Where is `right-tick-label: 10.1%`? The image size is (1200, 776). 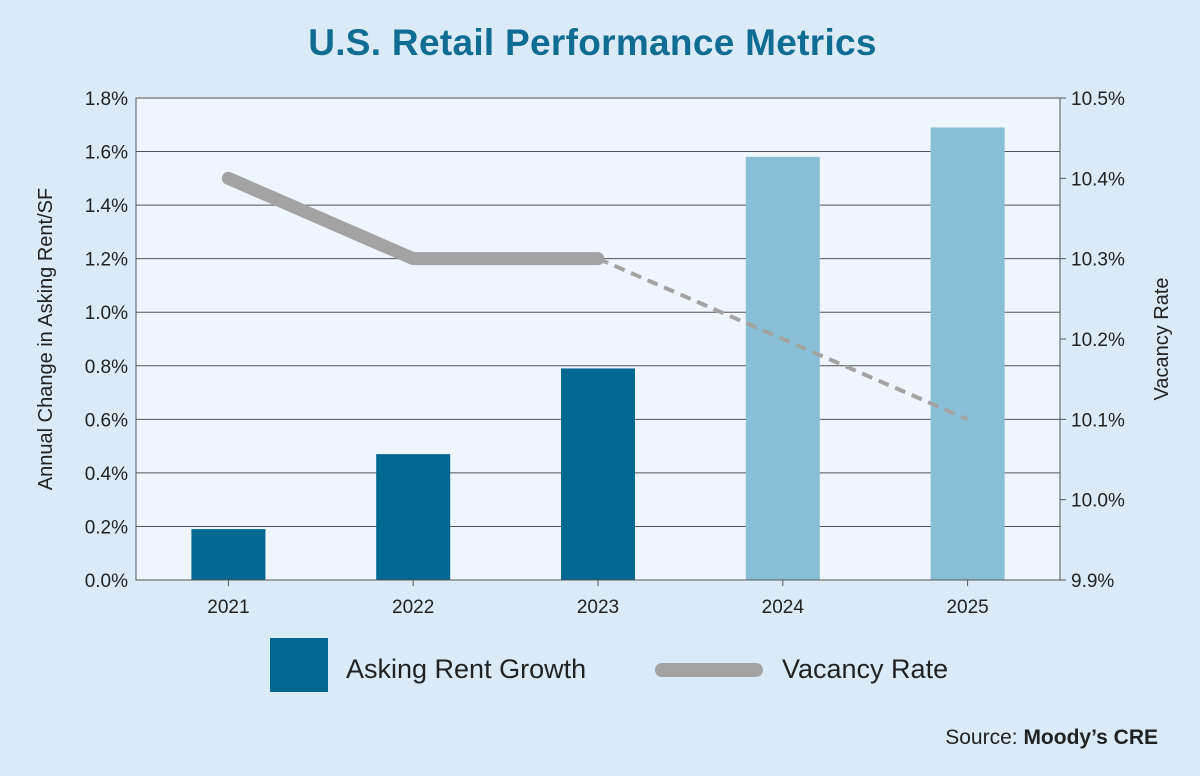
right-tick-label: 10.1% is located at coordinates (1098, 420).